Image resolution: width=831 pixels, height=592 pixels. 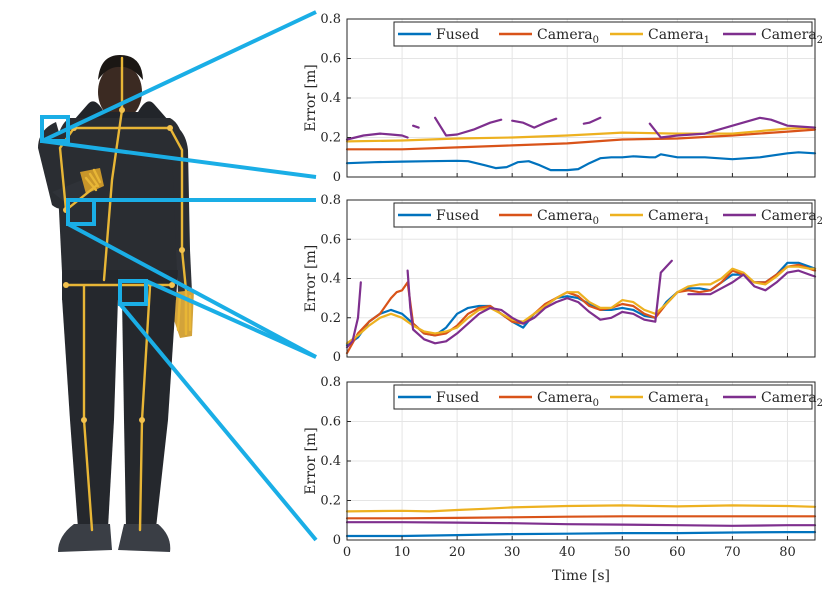 I want to click on callout-line-1b, so click(x=179, y=159).